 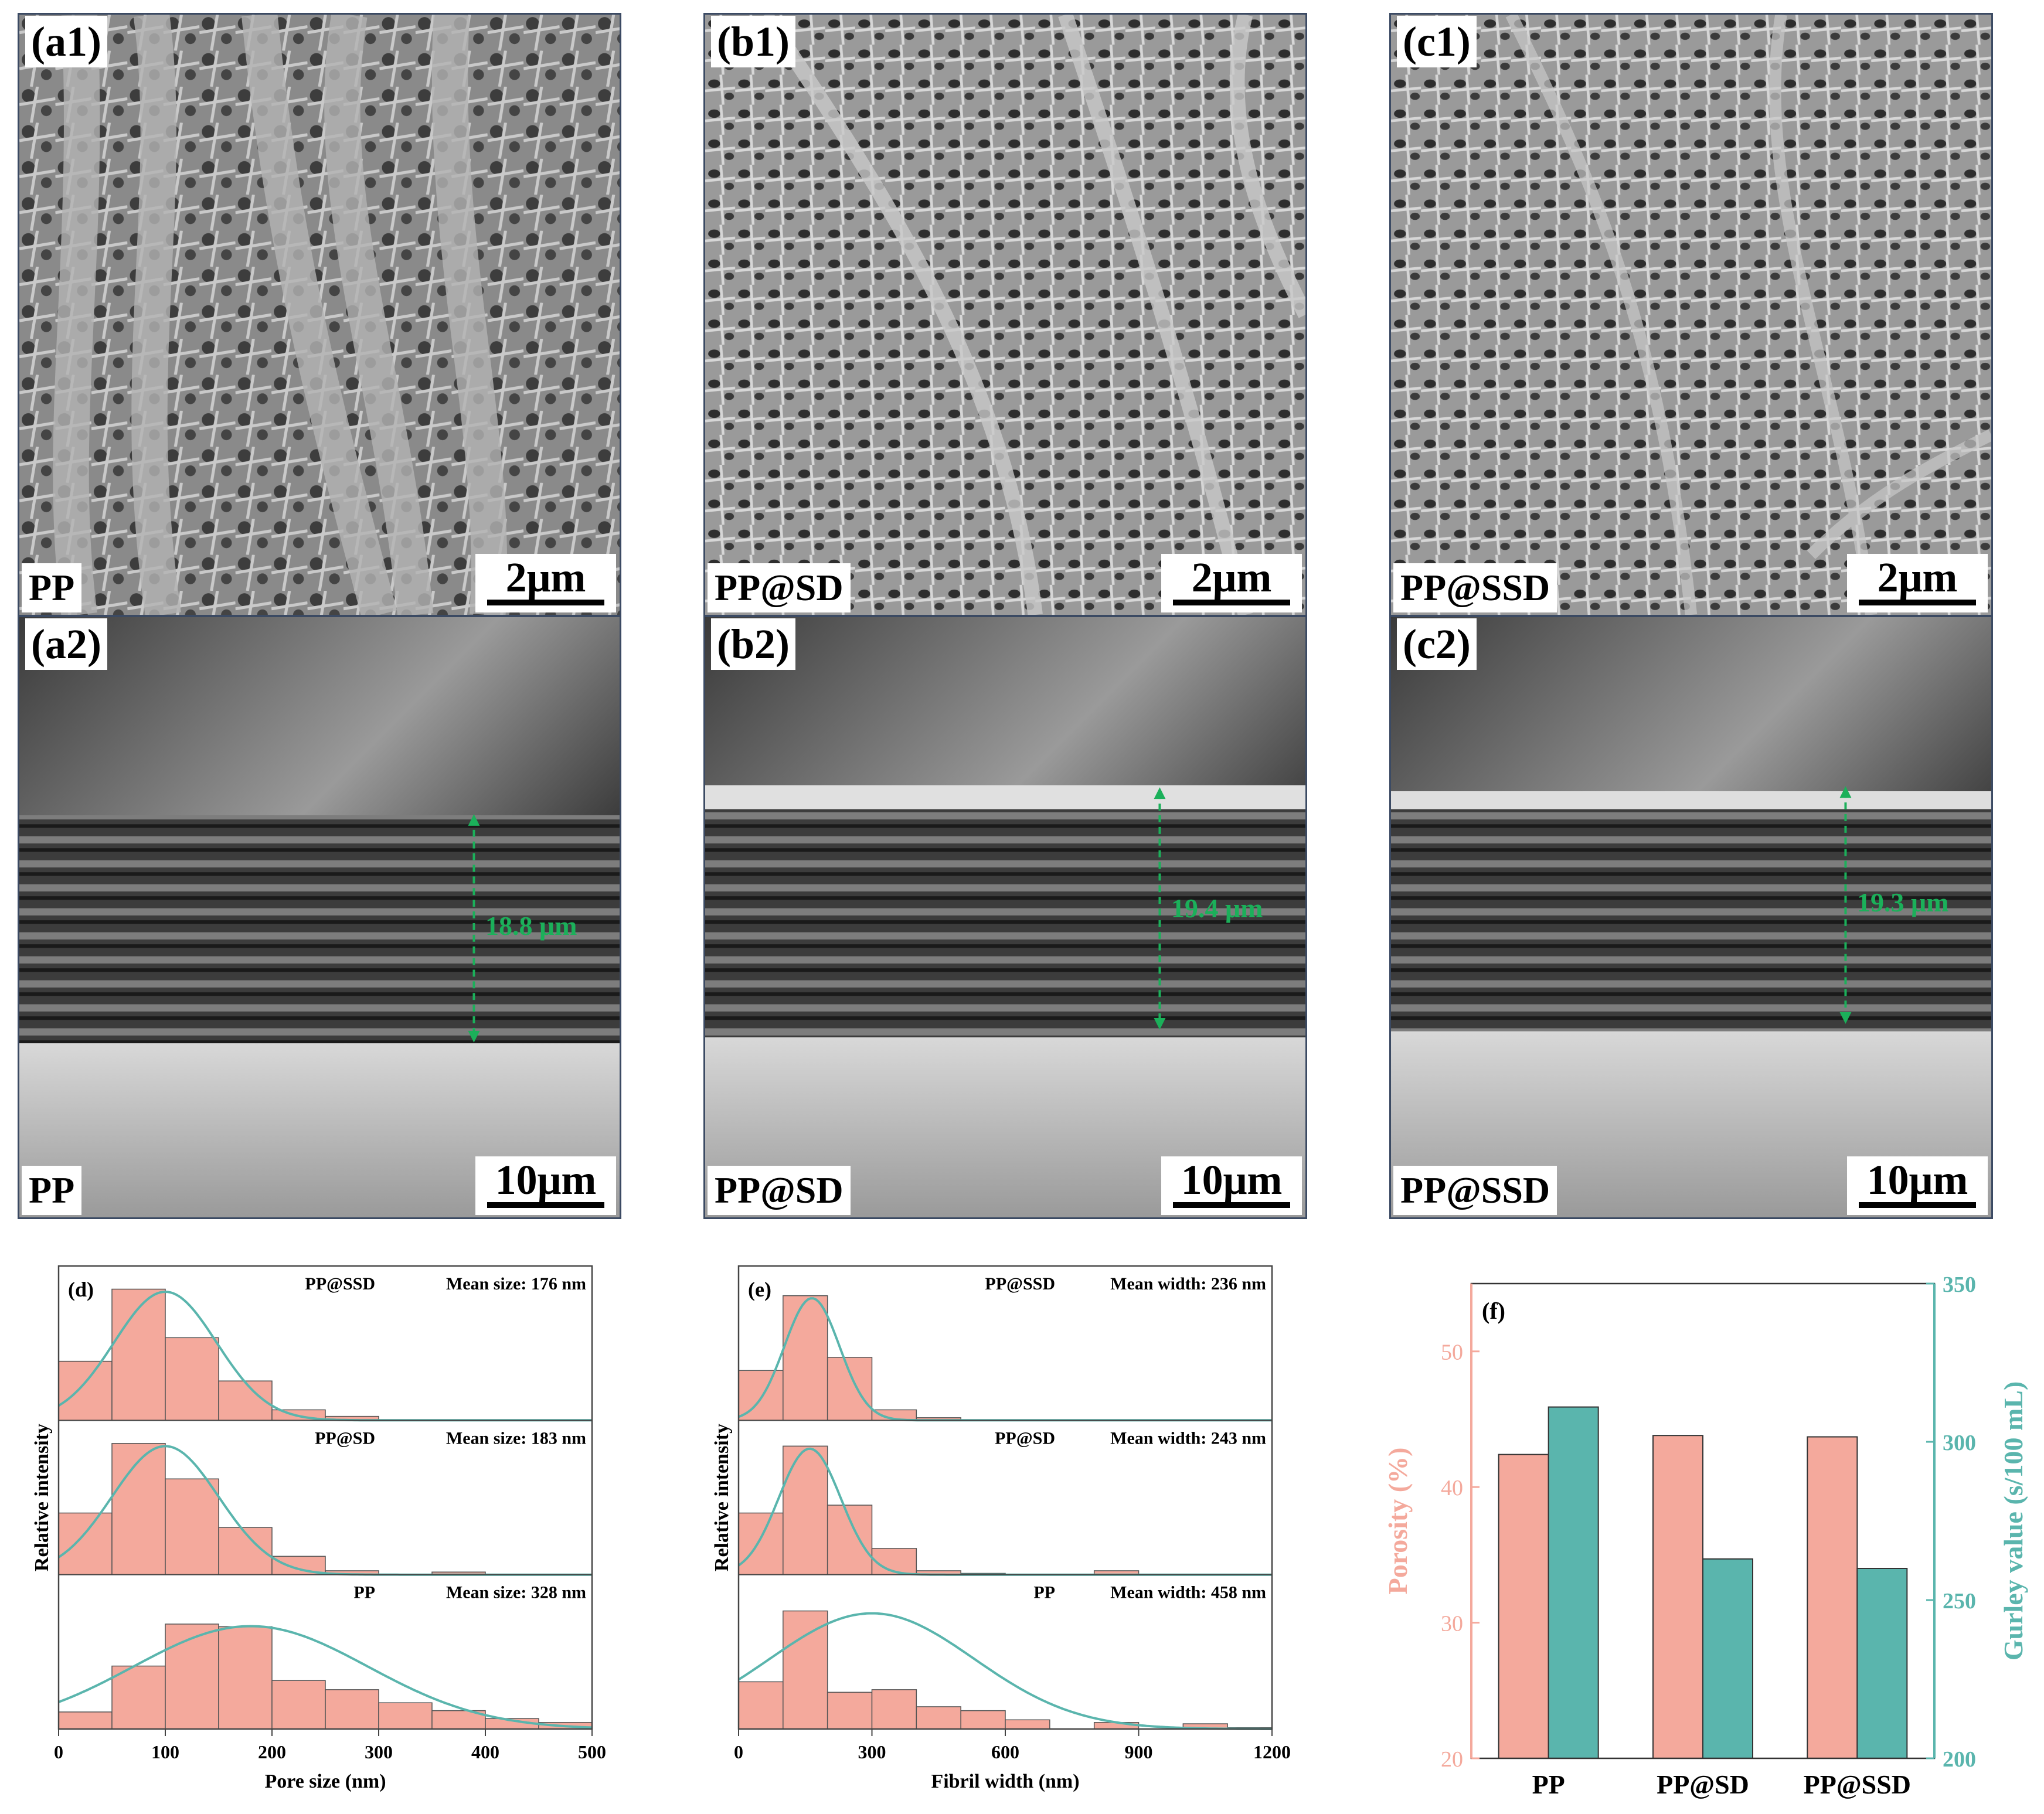 I want to click on cross-section-image-c2, so click(x=1691, y=917).